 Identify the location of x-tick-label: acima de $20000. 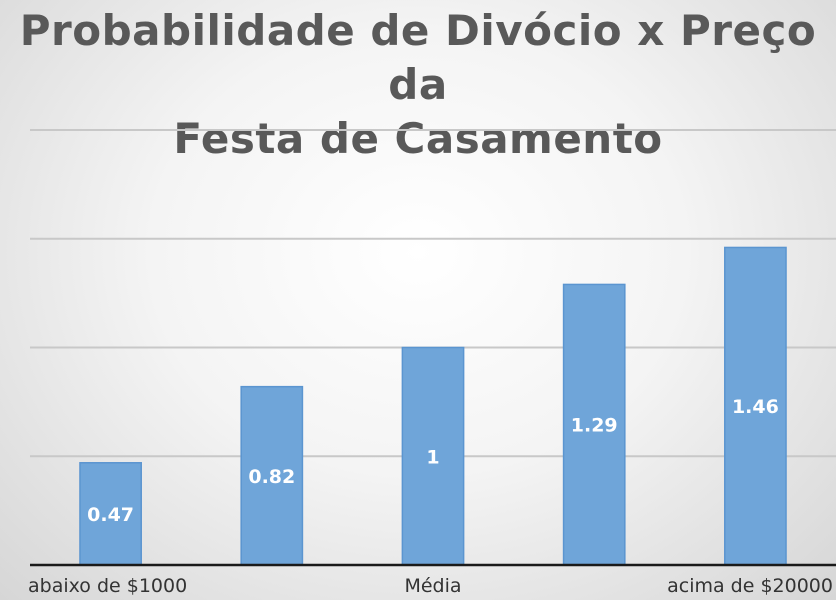
(750, 586).